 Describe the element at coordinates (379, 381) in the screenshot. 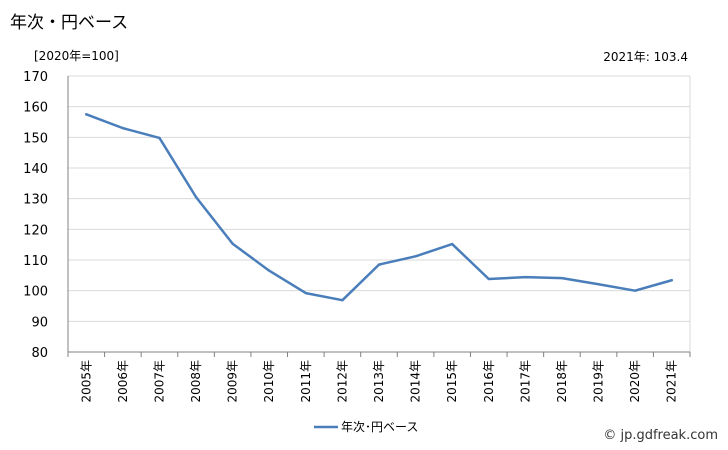

I see `x-tick-label: 2013年` at that location.